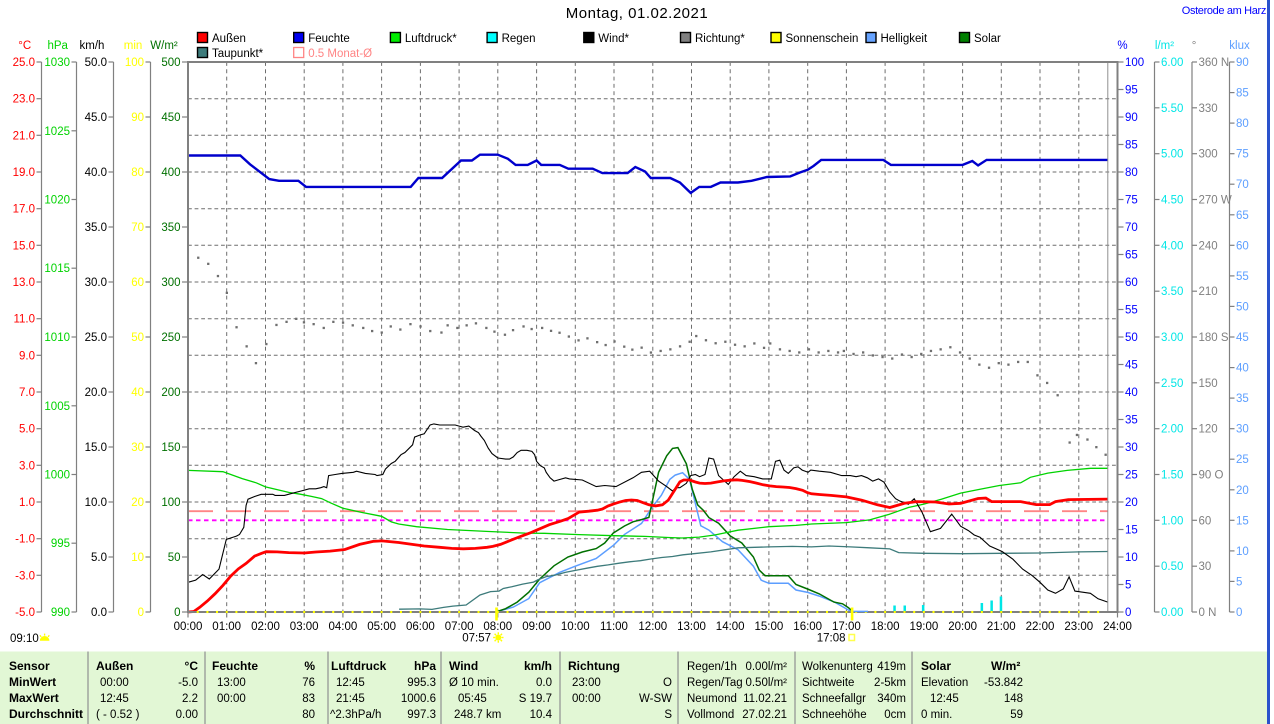  I want to click on svg-text: 6.00, so click(1172, 63).